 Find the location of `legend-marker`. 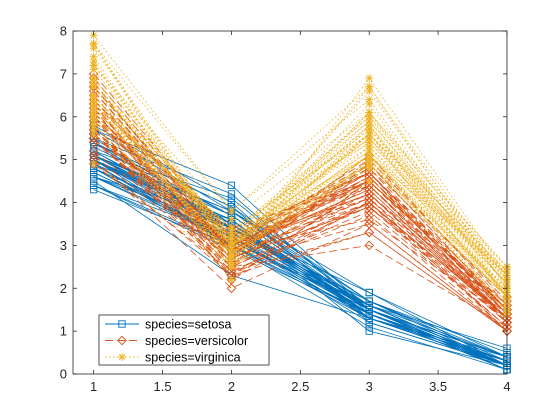

legend-marker is located at coordinates (122, 357).